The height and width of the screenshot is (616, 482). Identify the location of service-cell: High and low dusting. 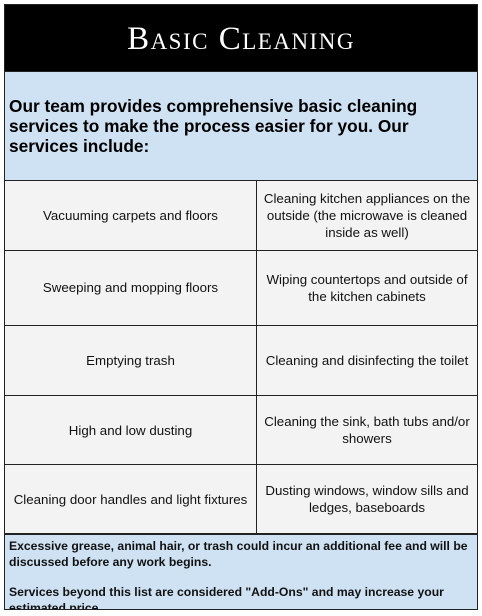
(131, 430).